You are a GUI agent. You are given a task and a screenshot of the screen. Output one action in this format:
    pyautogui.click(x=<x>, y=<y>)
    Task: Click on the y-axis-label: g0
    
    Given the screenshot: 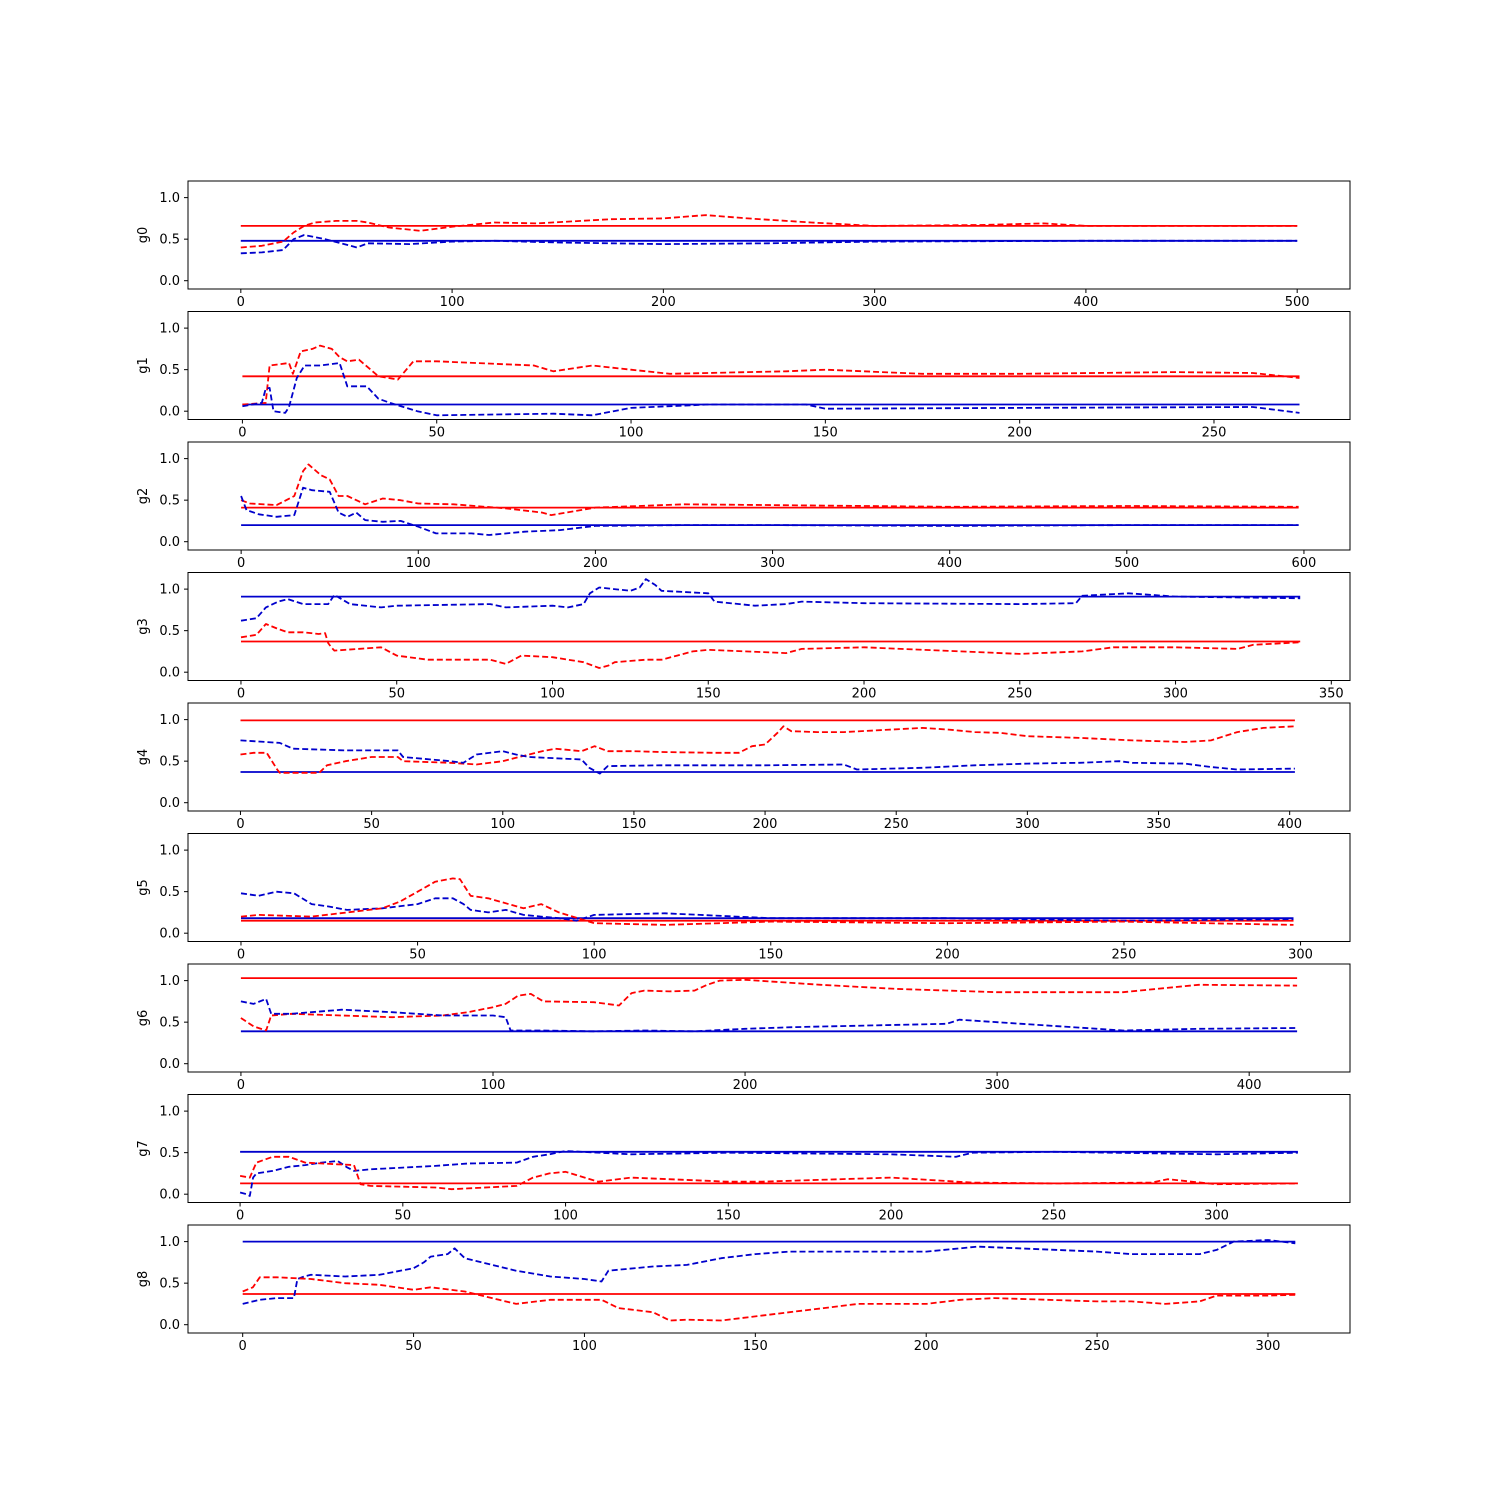 What is the action you would take?
    pyautogui.click(x=143, y=235)
    